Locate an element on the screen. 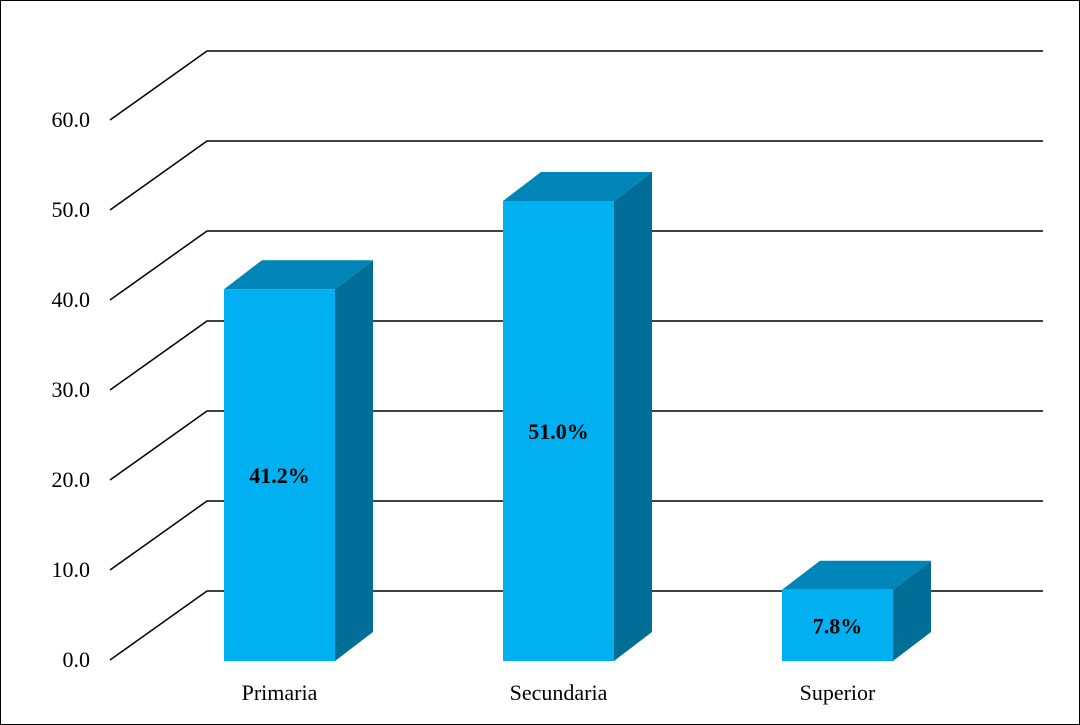 The image size is (1080, 725). y-tick-label: 10.0 is located at coordinates (71, 569).